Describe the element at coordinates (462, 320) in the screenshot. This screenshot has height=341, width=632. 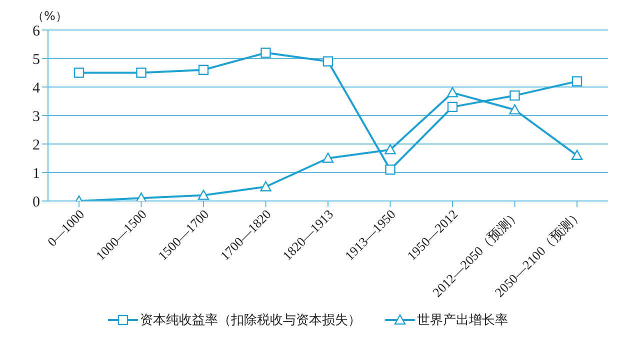
I see `legend-label: 世界产出增长率` at that location.